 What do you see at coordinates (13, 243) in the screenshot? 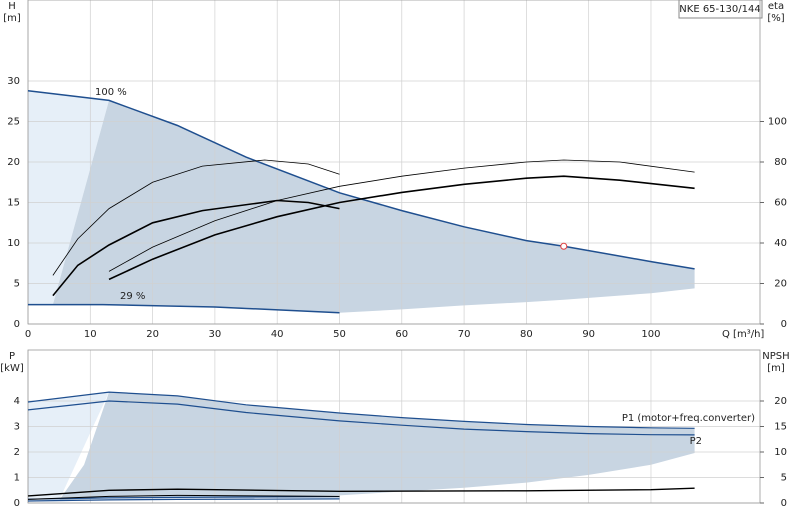
I see `y-tick-label: 10` at bounding box center [13, 243].